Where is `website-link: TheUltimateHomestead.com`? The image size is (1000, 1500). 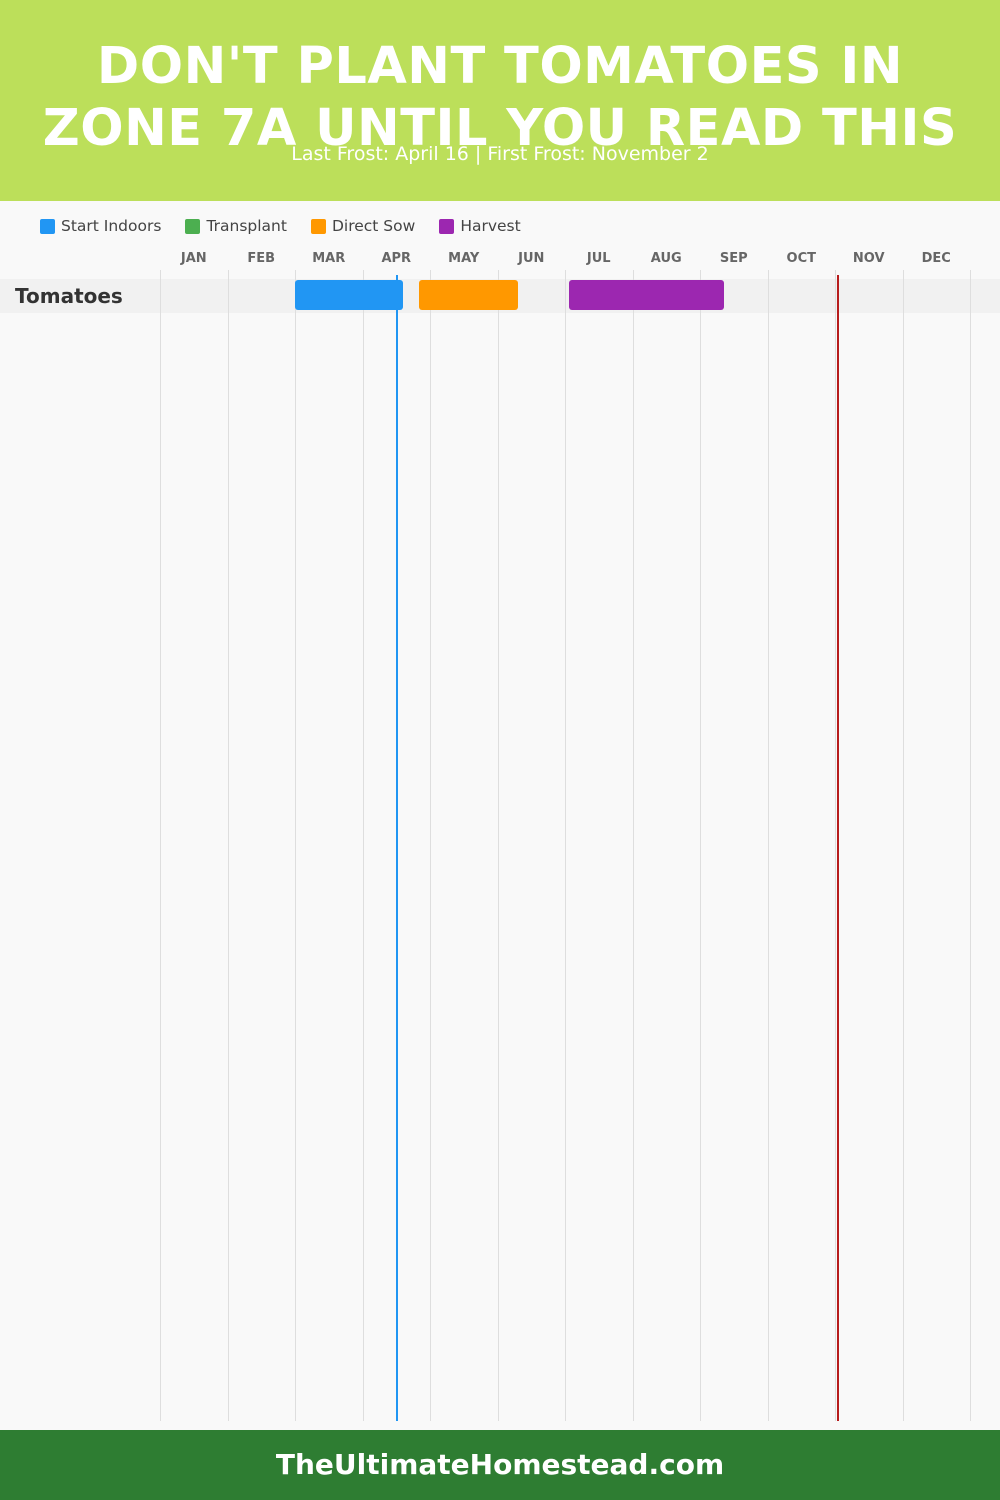
website-link: TheUltimateHomestead.com is located at coordinates (500, 1464).